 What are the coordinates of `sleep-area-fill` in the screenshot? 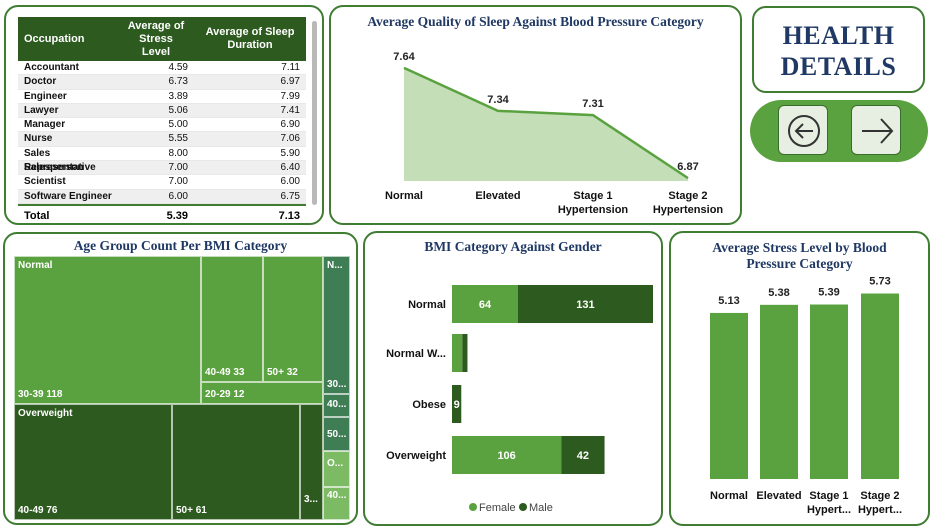 It's located at (546, 124).